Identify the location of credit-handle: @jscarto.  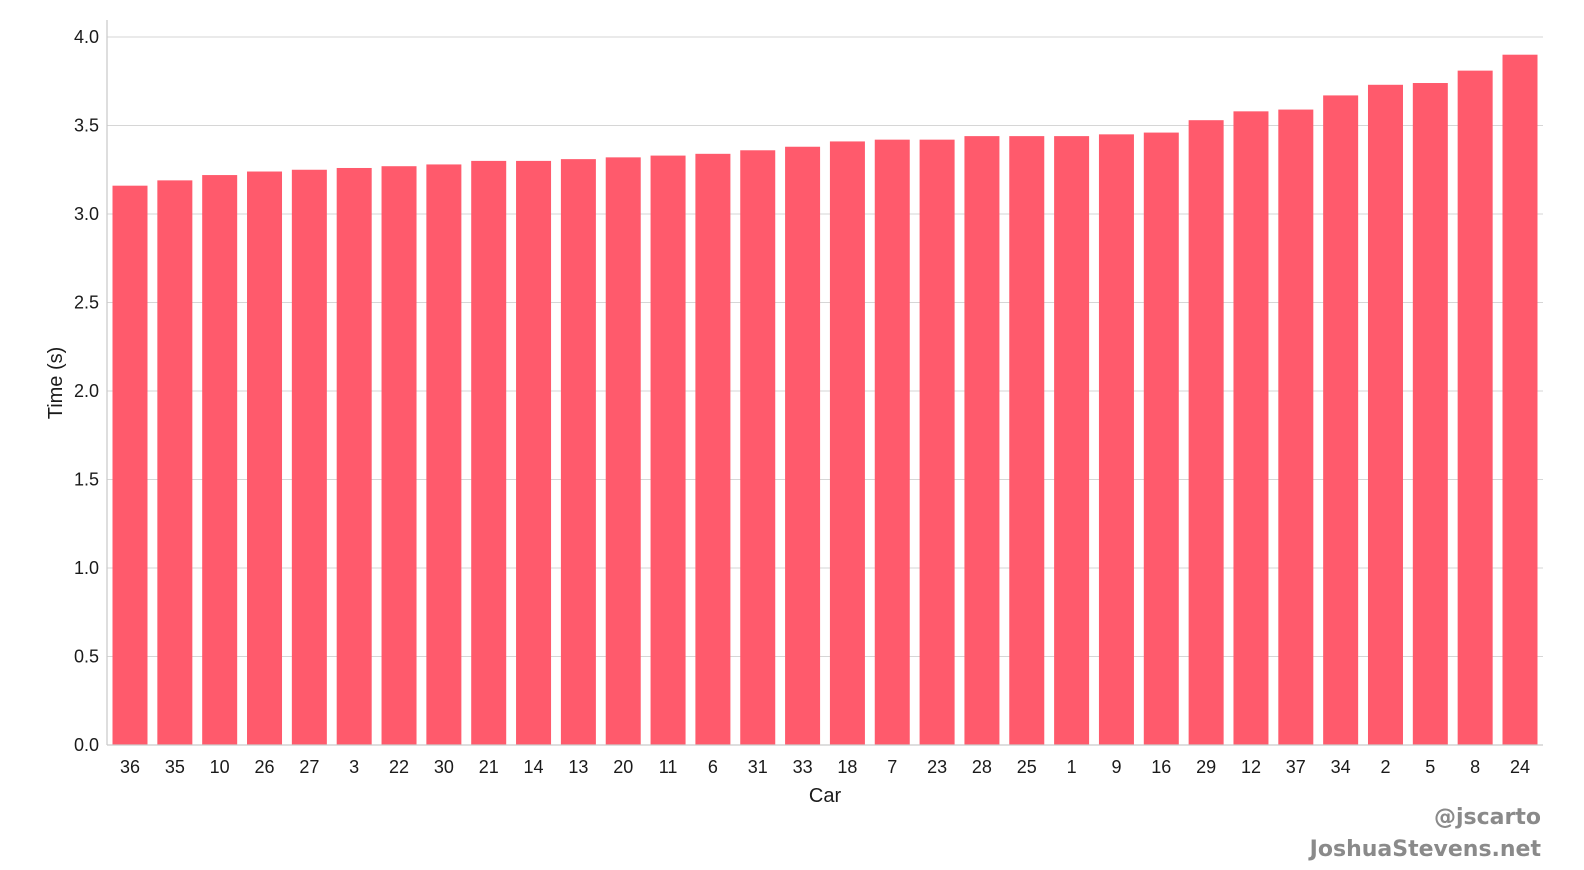
(1487, 817).